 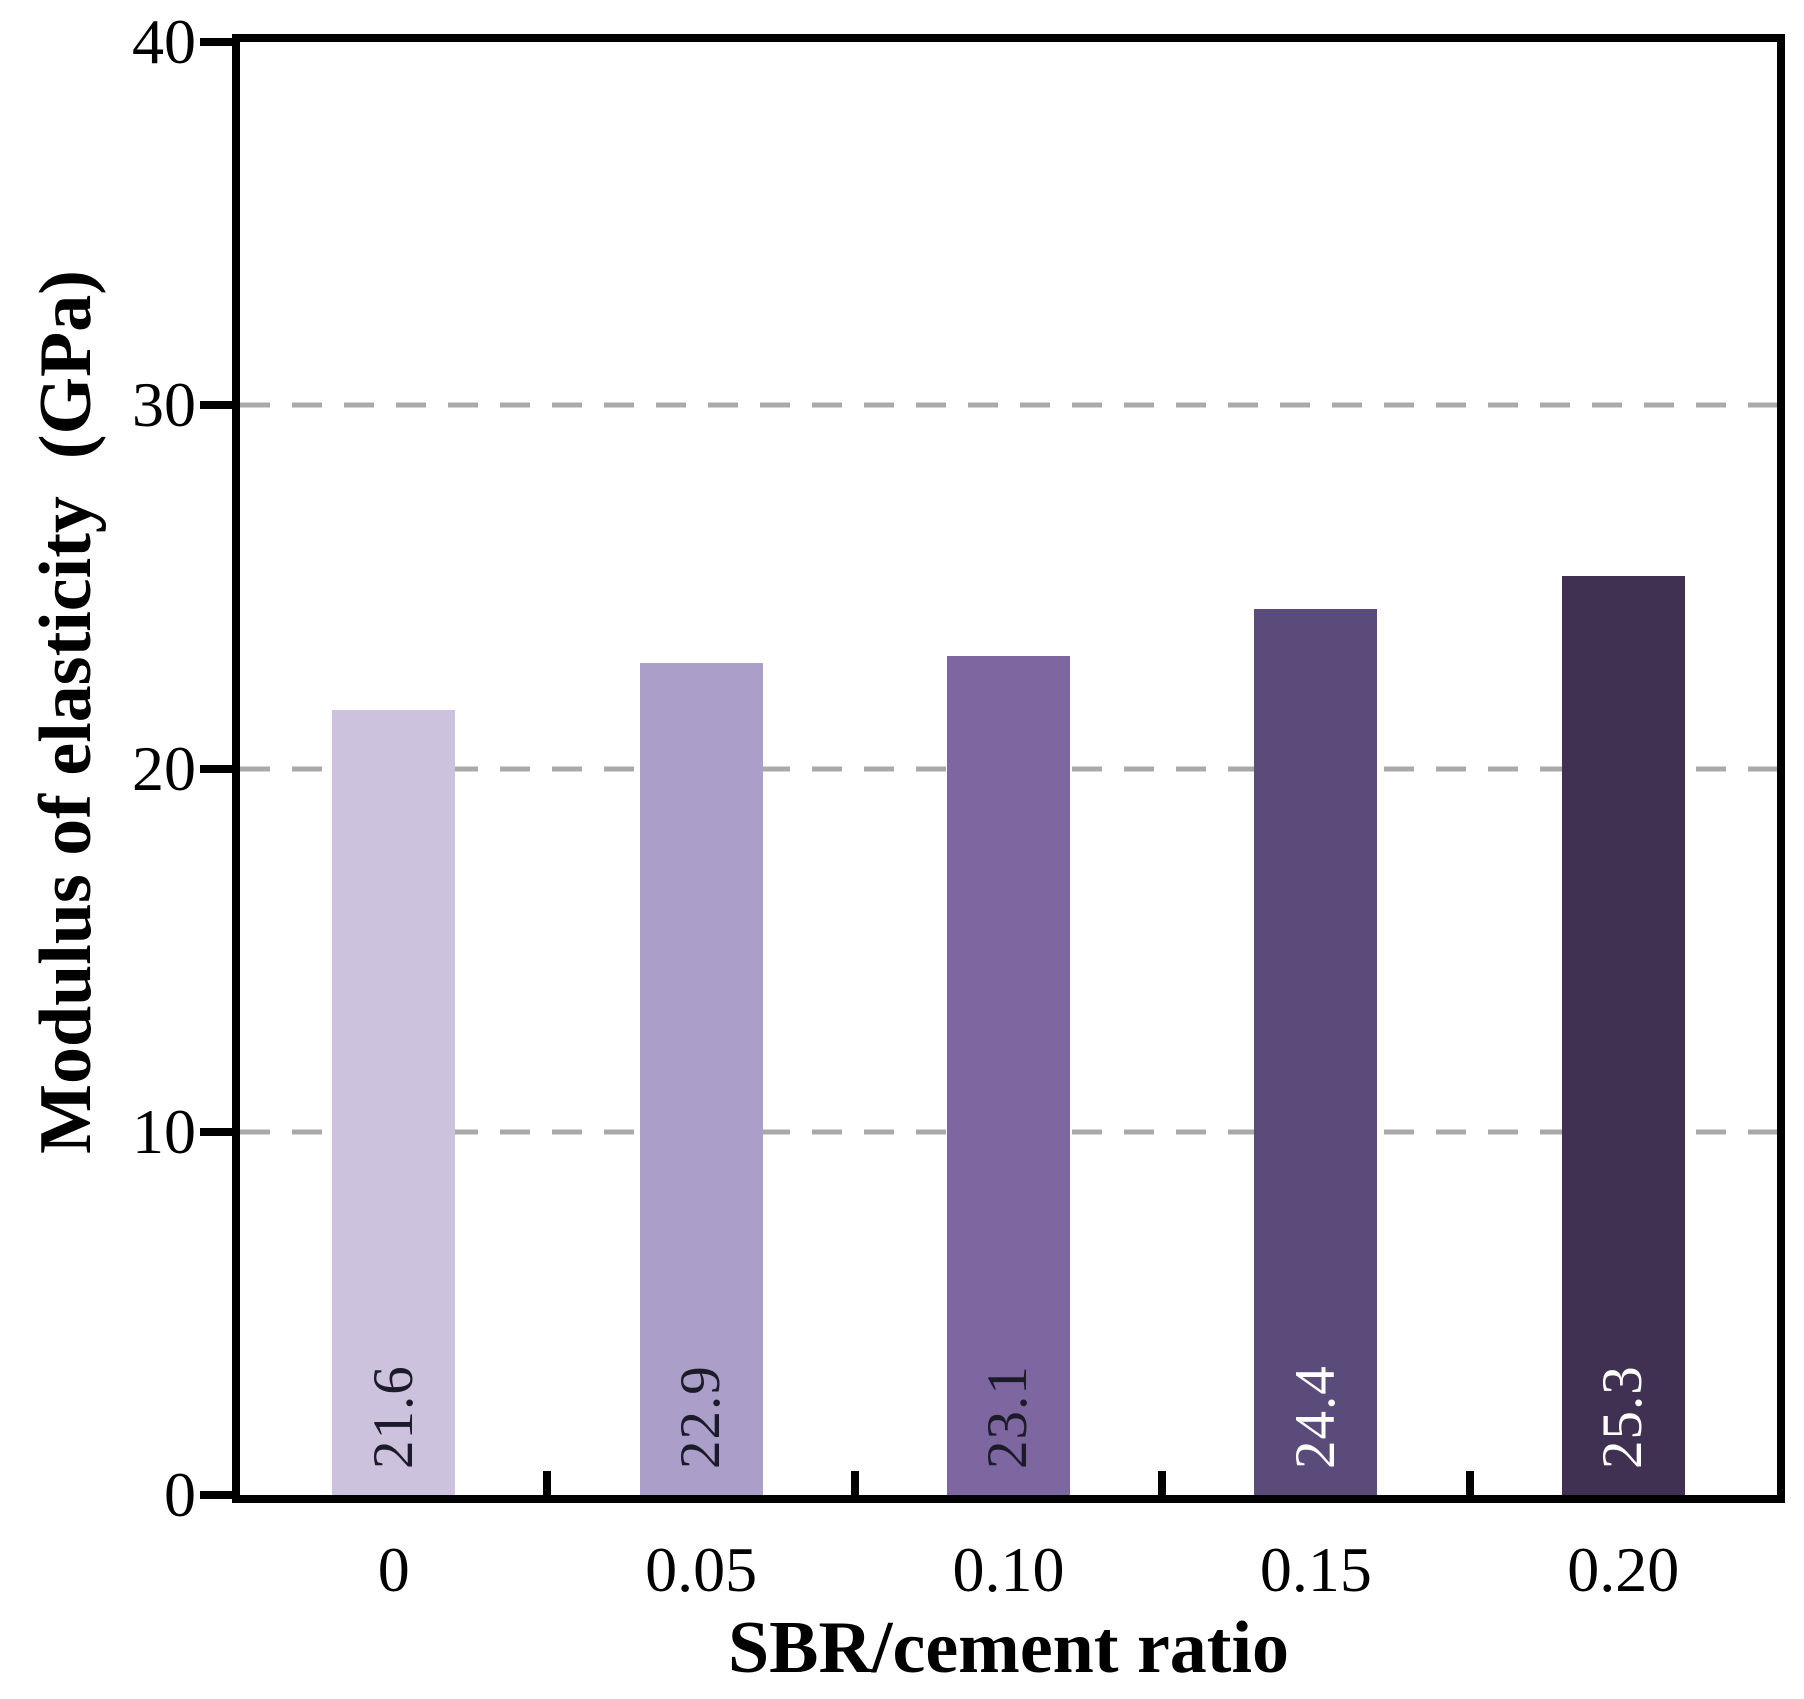 I want to click on bar: 21.6, so click(x=394, y=1102).